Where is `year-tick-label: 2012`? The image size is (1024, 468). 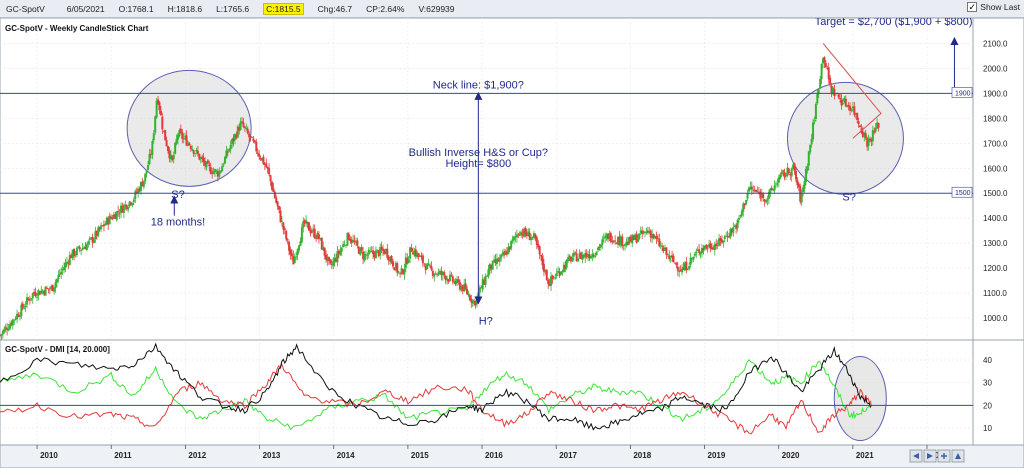
year-tick-label: 2012 is located at coordinates (197, 455).